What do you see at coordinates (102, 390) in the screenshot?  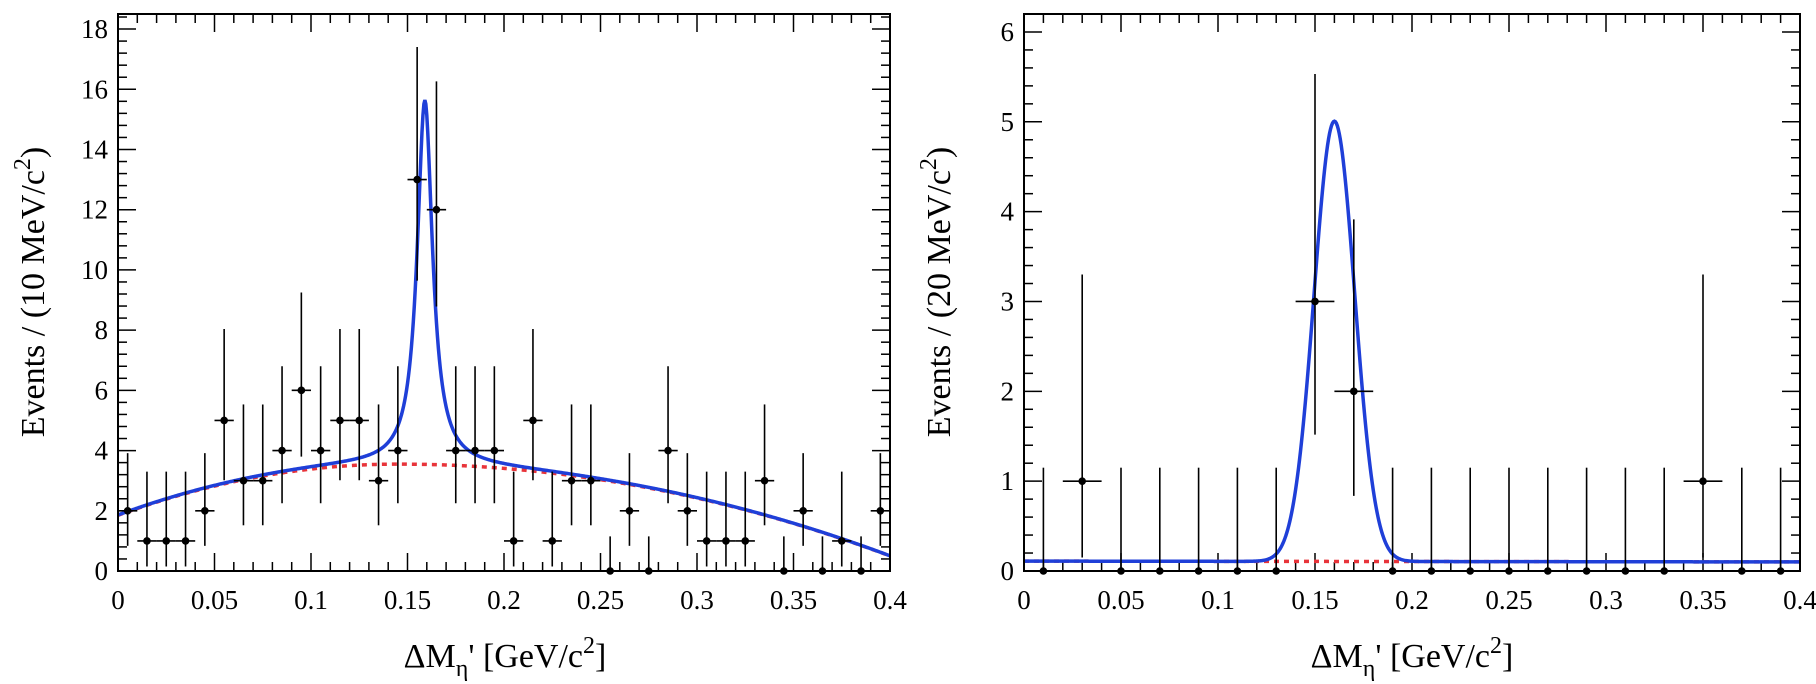 I see `left-y-tick-label: 6` at bounding box center [102, 390].